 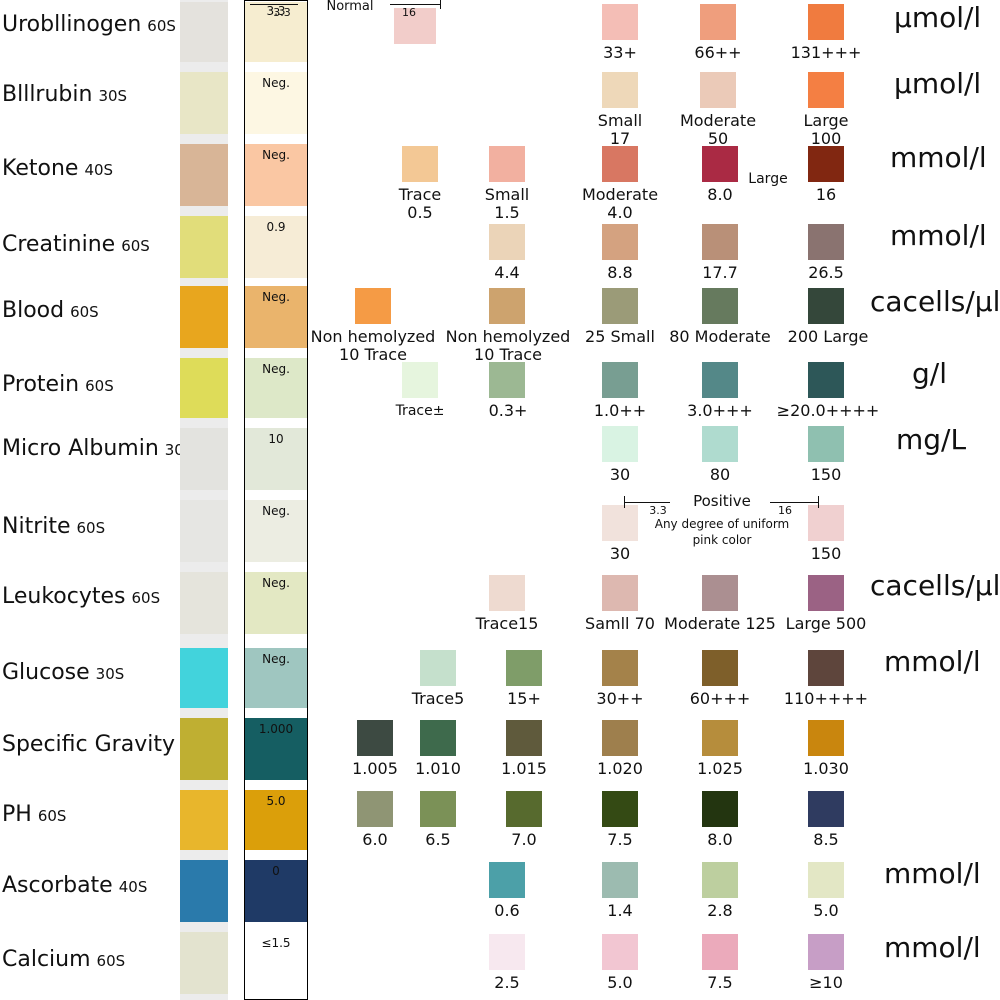 What do you see at coordinates (826, 698) in the screenshot?
I see `swatch-label: 110++++` at bounding box center [826, 698].